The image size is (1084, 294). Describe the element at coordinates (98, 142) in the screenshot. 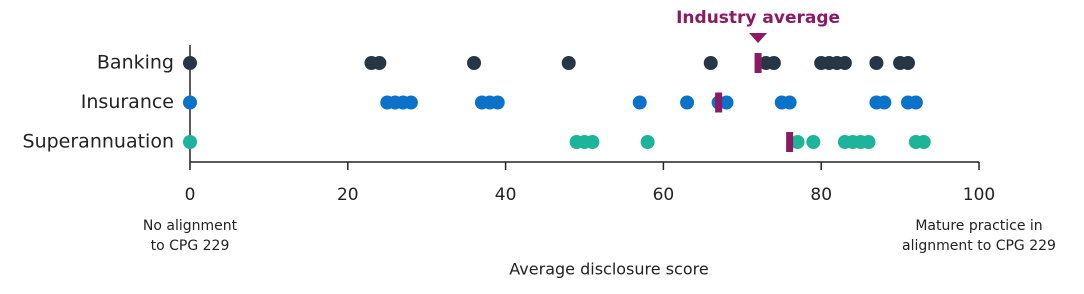

I see `y-tick-label: Superannuation` at that location.